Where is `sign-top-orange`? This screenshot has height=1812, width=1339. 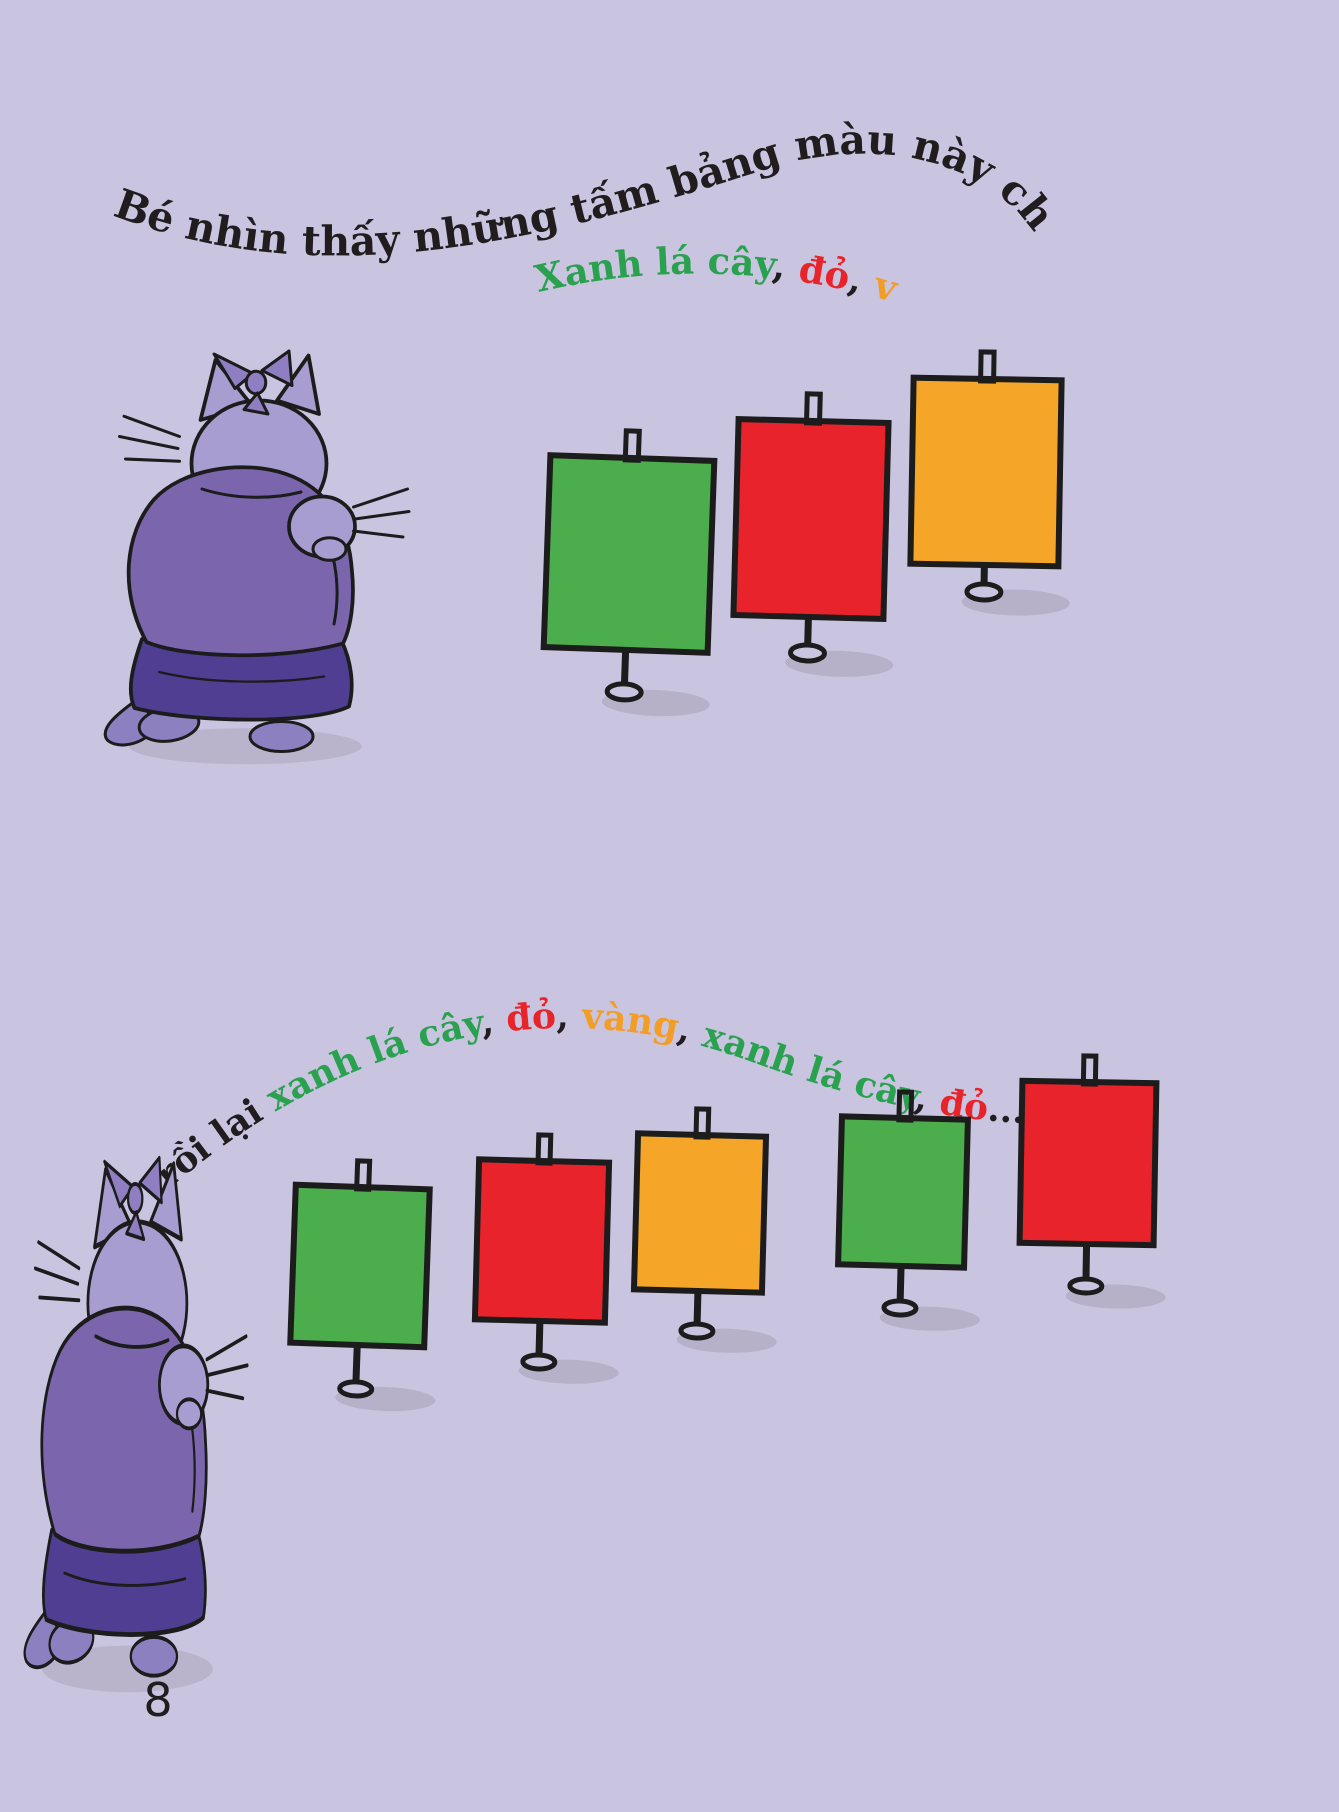
sign-top-orange is located at coordinates (988, 482).